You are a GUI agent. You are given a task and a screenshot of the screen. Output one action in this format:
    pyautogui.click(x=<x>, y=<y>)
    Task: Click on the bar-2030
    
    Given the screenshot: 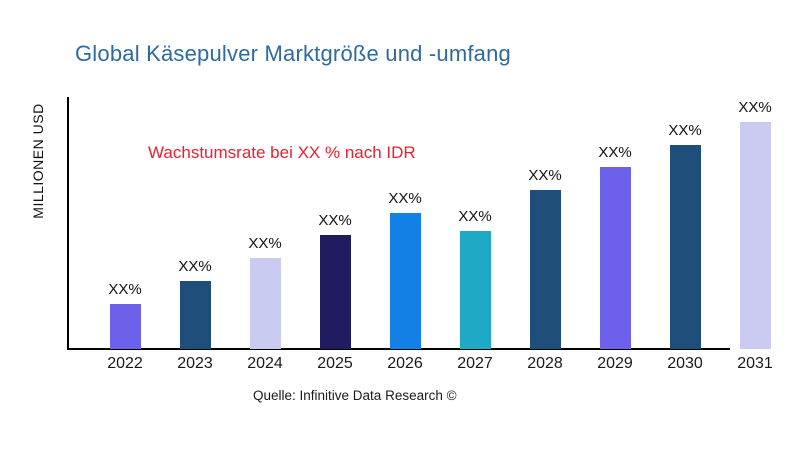 What is the action you would take?
    pyautogui.click(x=685, y=247)
    